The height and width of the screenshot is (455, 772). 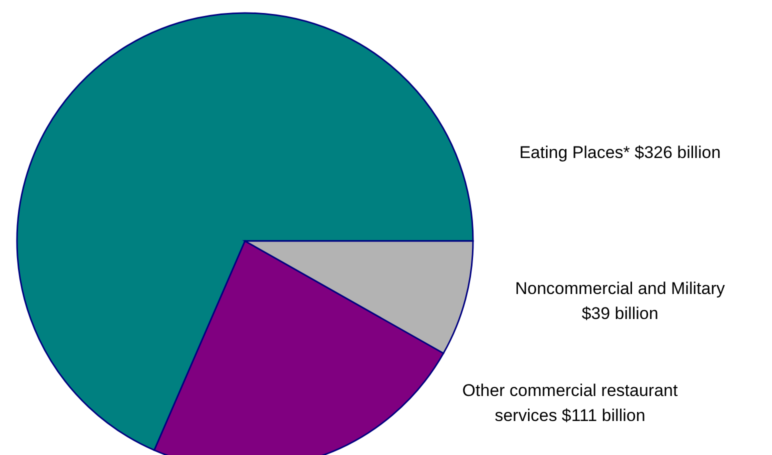 What do you see at coordinates (620, 152) in the screenshot?
I see `slice-label: Eating Places* $326 billion` at bounding box center [620, 152].